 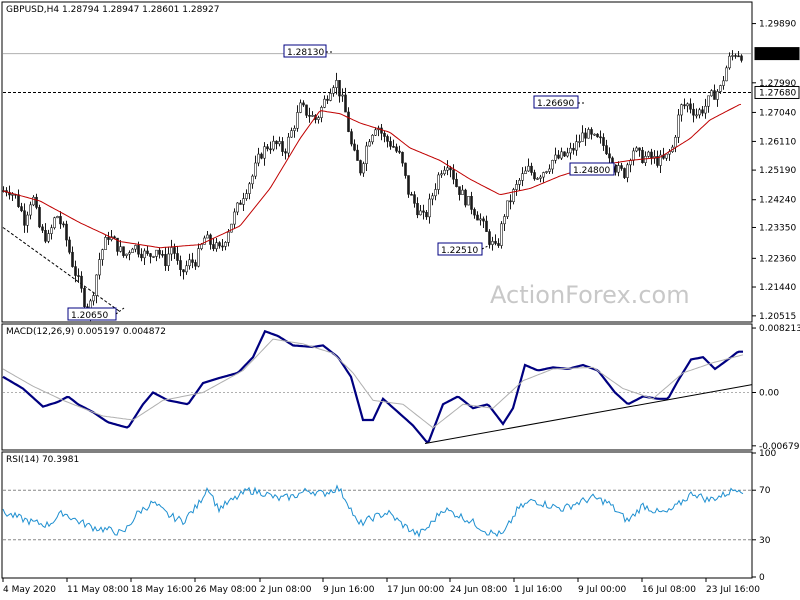 I want to click on x-tick-label: 24 Jun 08:00, so click(x=478, y=590).